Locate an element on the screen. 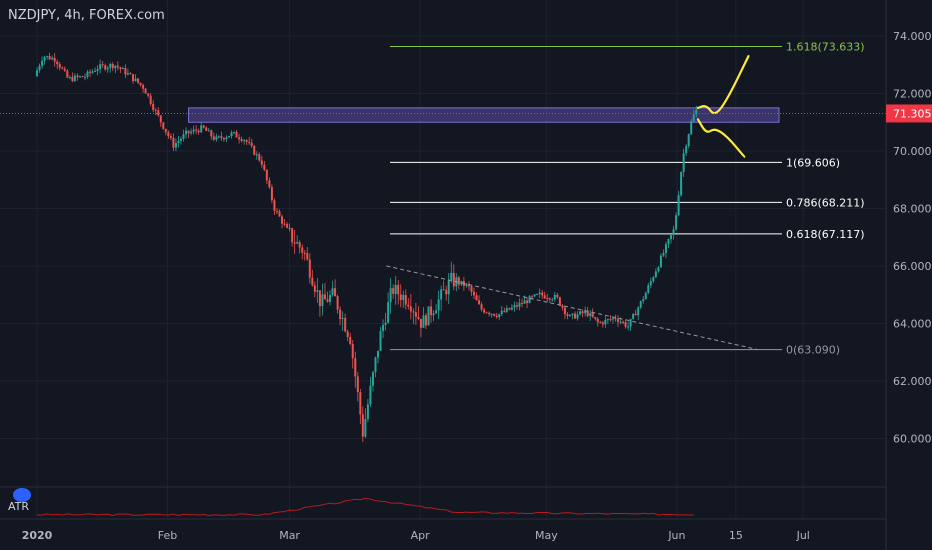 The width and height of the screenshot is (932, 550). current-price-label: 71.305 is located at coordinates (912, 113).